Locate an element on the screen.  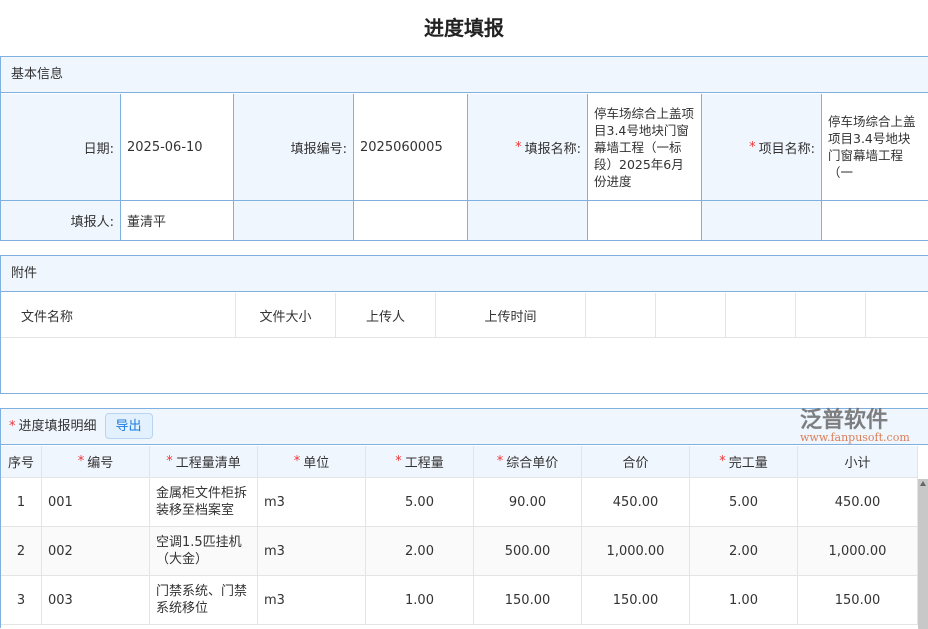
project-label: * 项目名称: is located at coordinates (762, 147).